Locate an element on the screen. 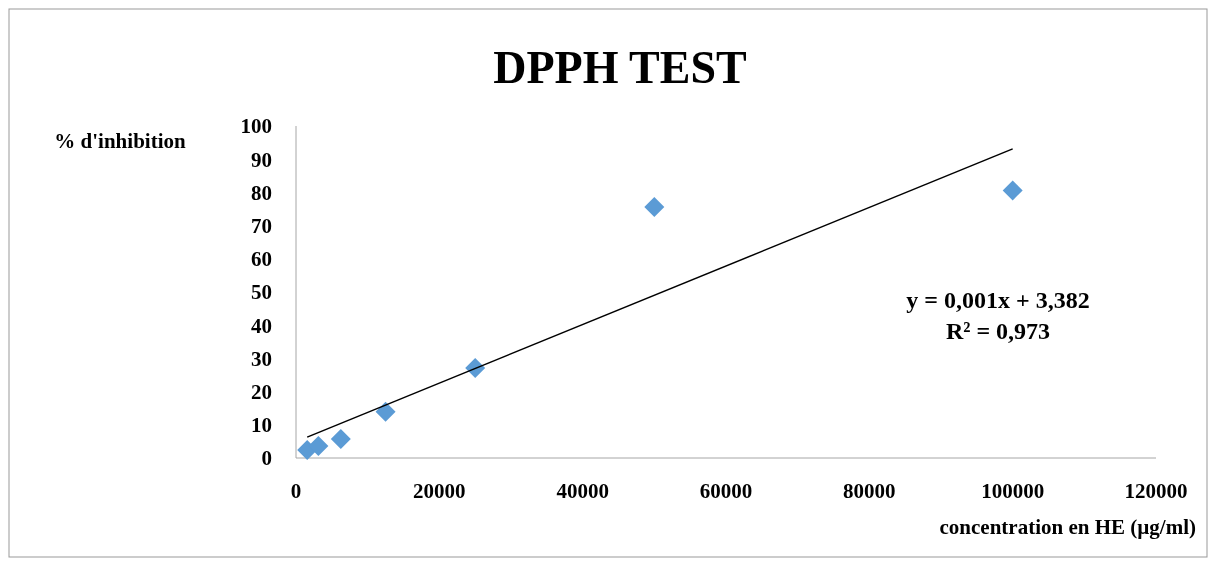 This screenshot has width=1214, height=562. x-axis-title: concentration en HE (µg/ml) is located at coordinates (1067, 527).